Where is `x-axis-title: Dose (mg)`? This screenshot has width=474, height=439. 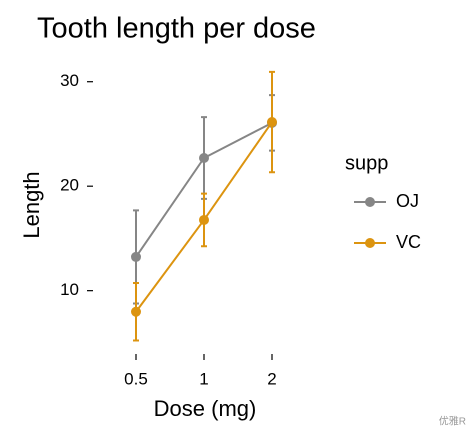
x-axis-title: Dose (mg) is located at coordinates (205, 408).